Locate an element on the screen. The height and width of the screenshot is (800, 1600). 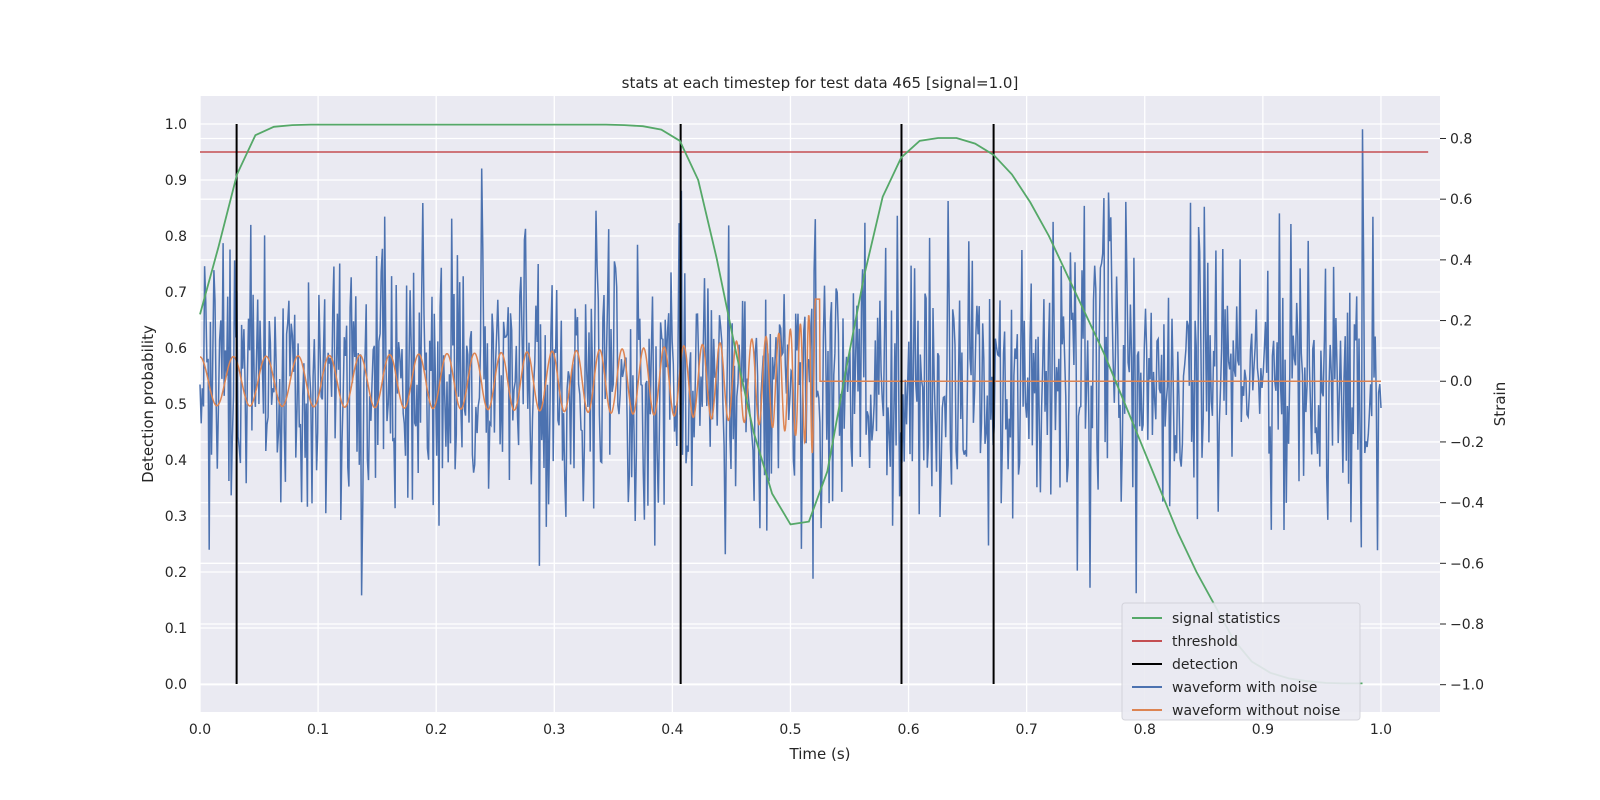
y-tick-label: 0.4 is located at coordinates (176, 461).